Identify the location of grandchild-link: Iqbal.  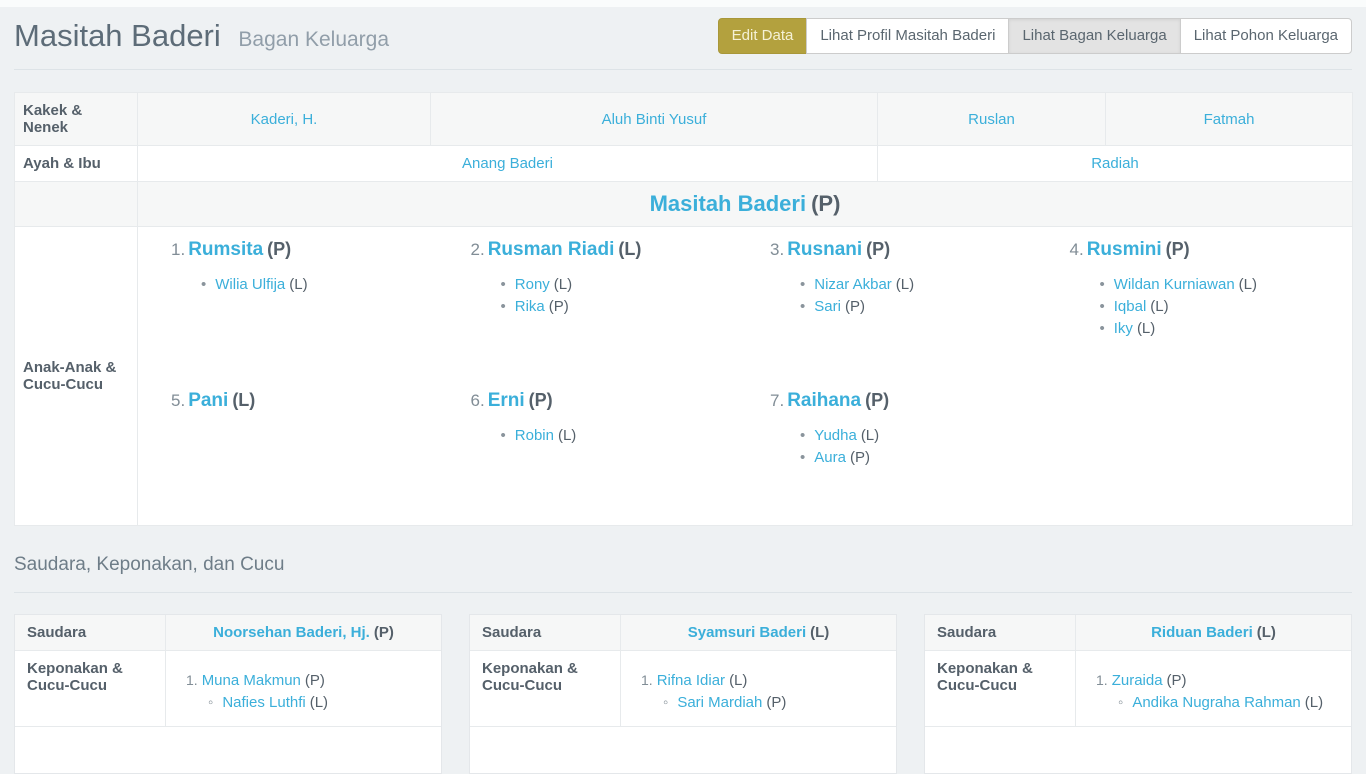
(1130, 306).